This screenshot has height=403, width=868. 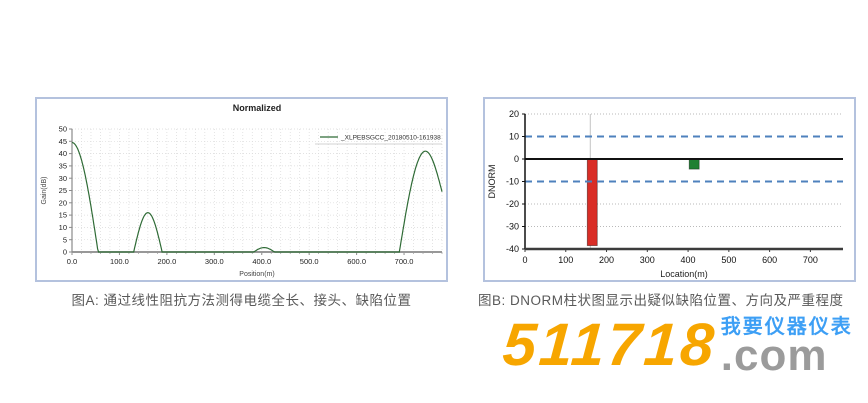 What do you see at coordinates (261, 261) in the screenshot?
I see `svg-text: 400.0` at bounding box center [261, 261].